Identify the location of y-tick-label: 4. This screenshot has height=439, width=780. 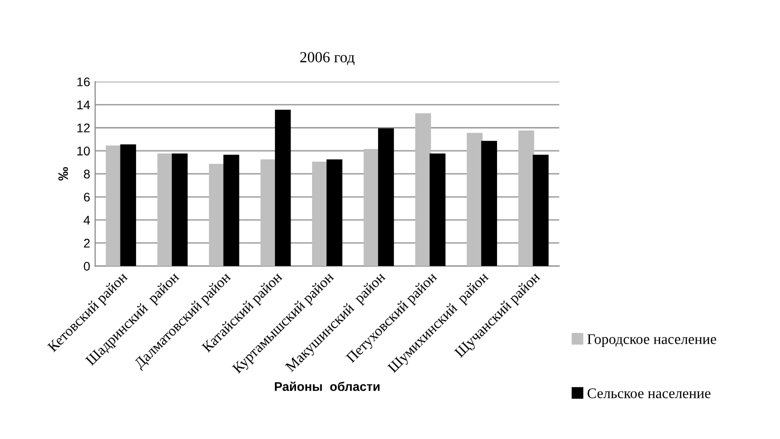
(87, 220).